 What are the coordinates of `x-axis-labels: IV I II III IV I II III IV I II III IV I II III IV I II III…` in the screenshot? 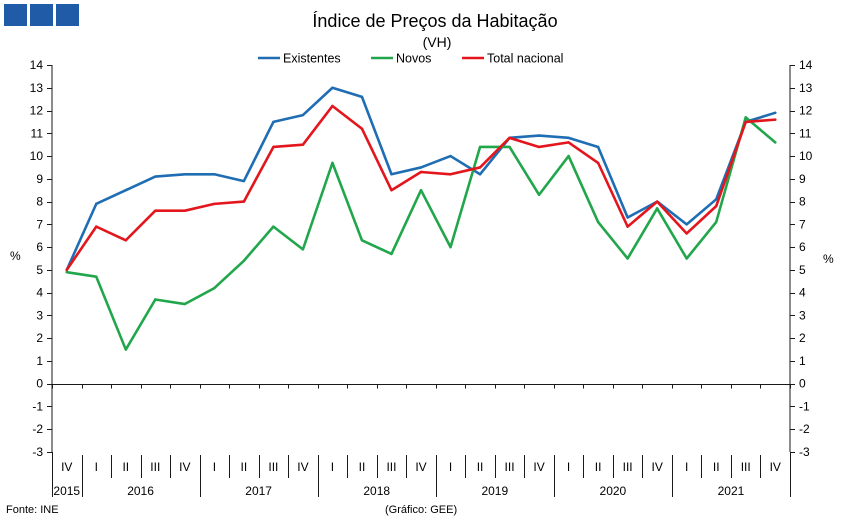 It's located at (417, 479).